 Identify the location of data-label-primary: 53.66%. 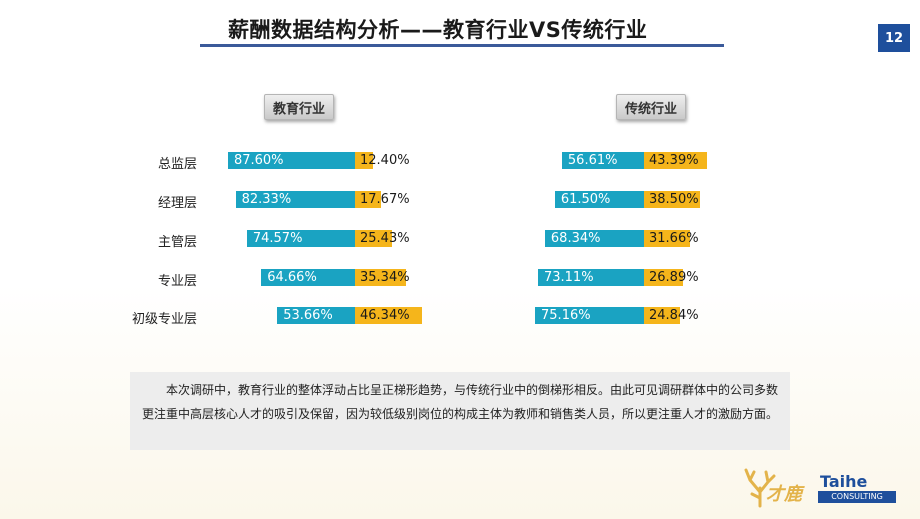
(308, 315).